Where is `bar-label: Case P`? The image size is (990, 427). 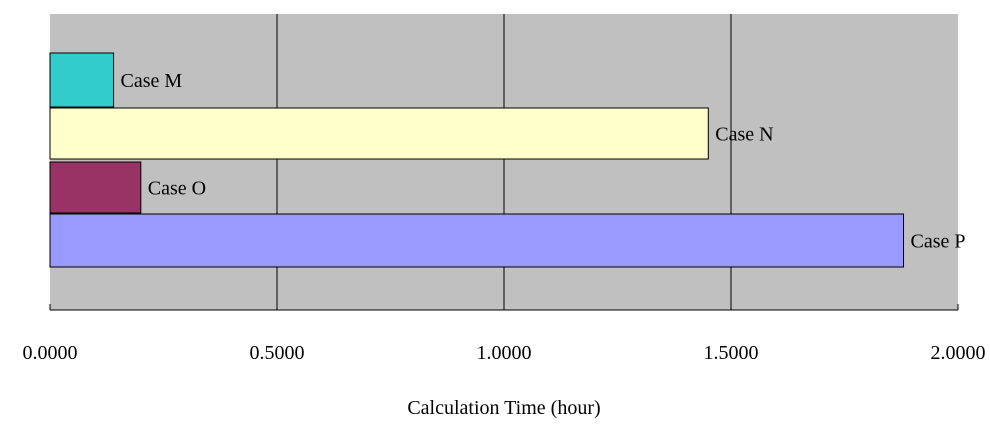
bar-label: Case P is located at coordinates (938, 242).